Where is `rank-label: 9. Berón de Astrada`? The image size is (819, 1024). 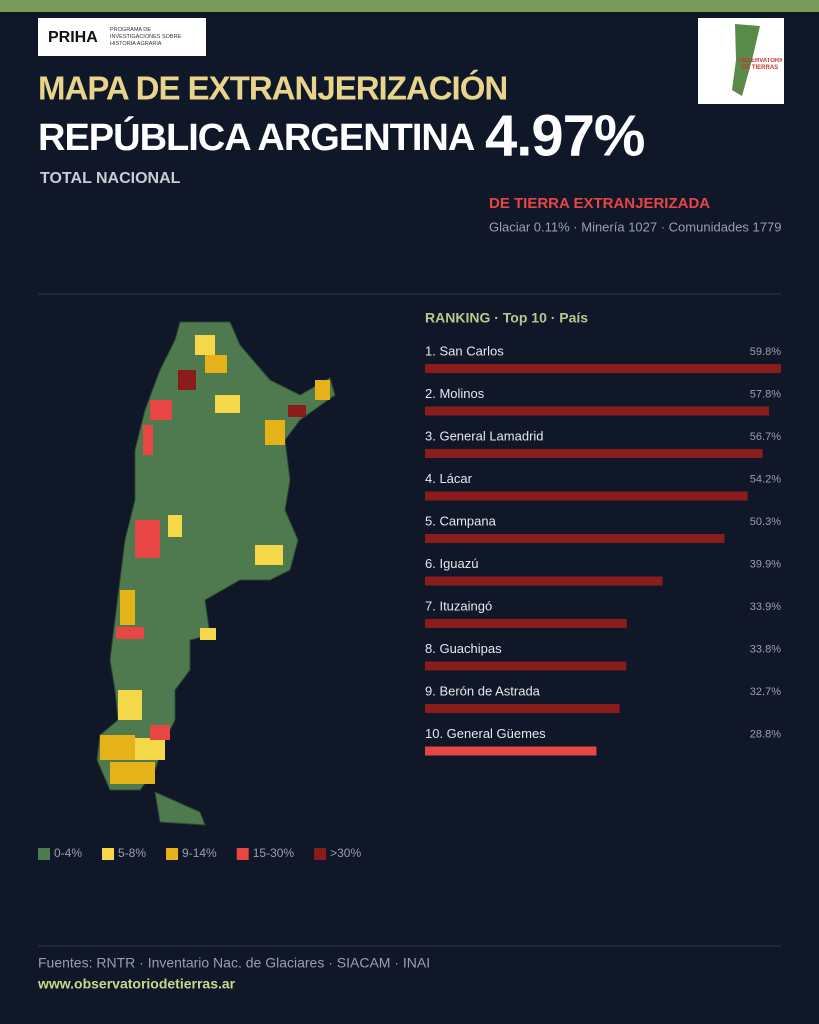 rank-label: 9. Berón de Astrada is located at coordinates (483, 690).